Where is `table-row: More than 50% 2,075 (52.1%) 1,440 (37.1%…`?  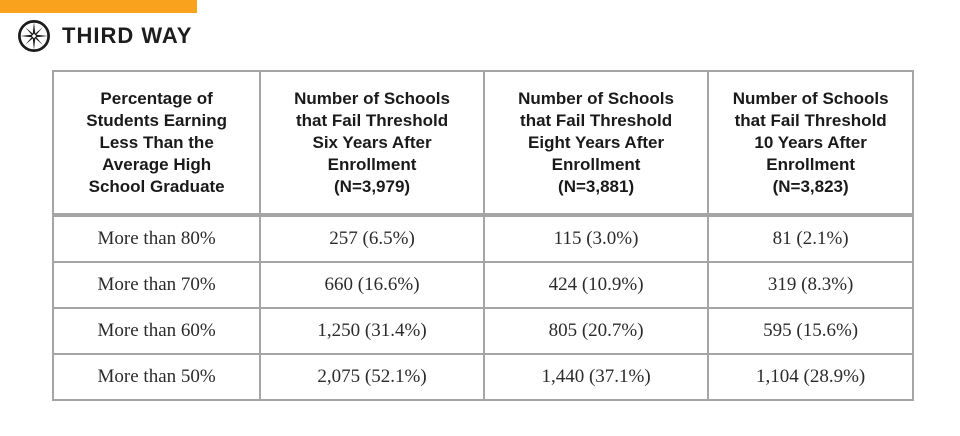
table-row: More than 50% 2,075 (52.1%) 1,440 (37.1%… is located at coordinates (482, 377).